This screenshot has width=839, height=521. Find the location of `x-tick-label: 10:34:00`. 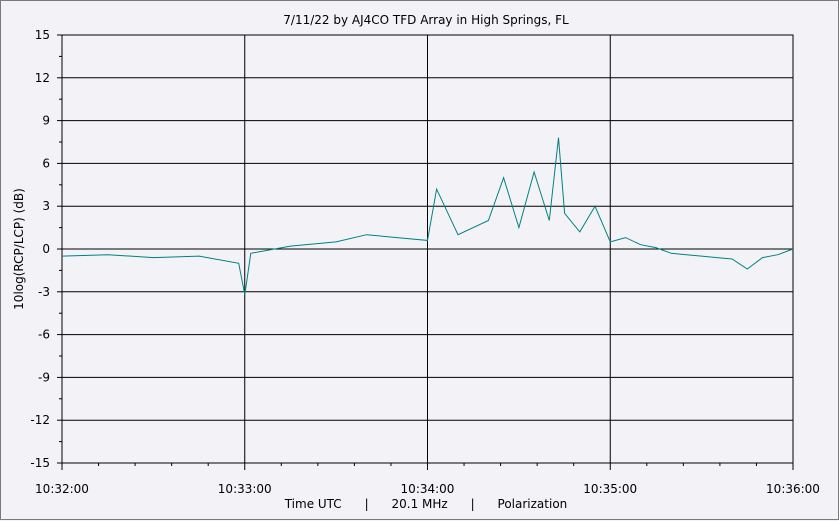

x-tick-label: 10:34:00 is located at coordinates (428, 489).